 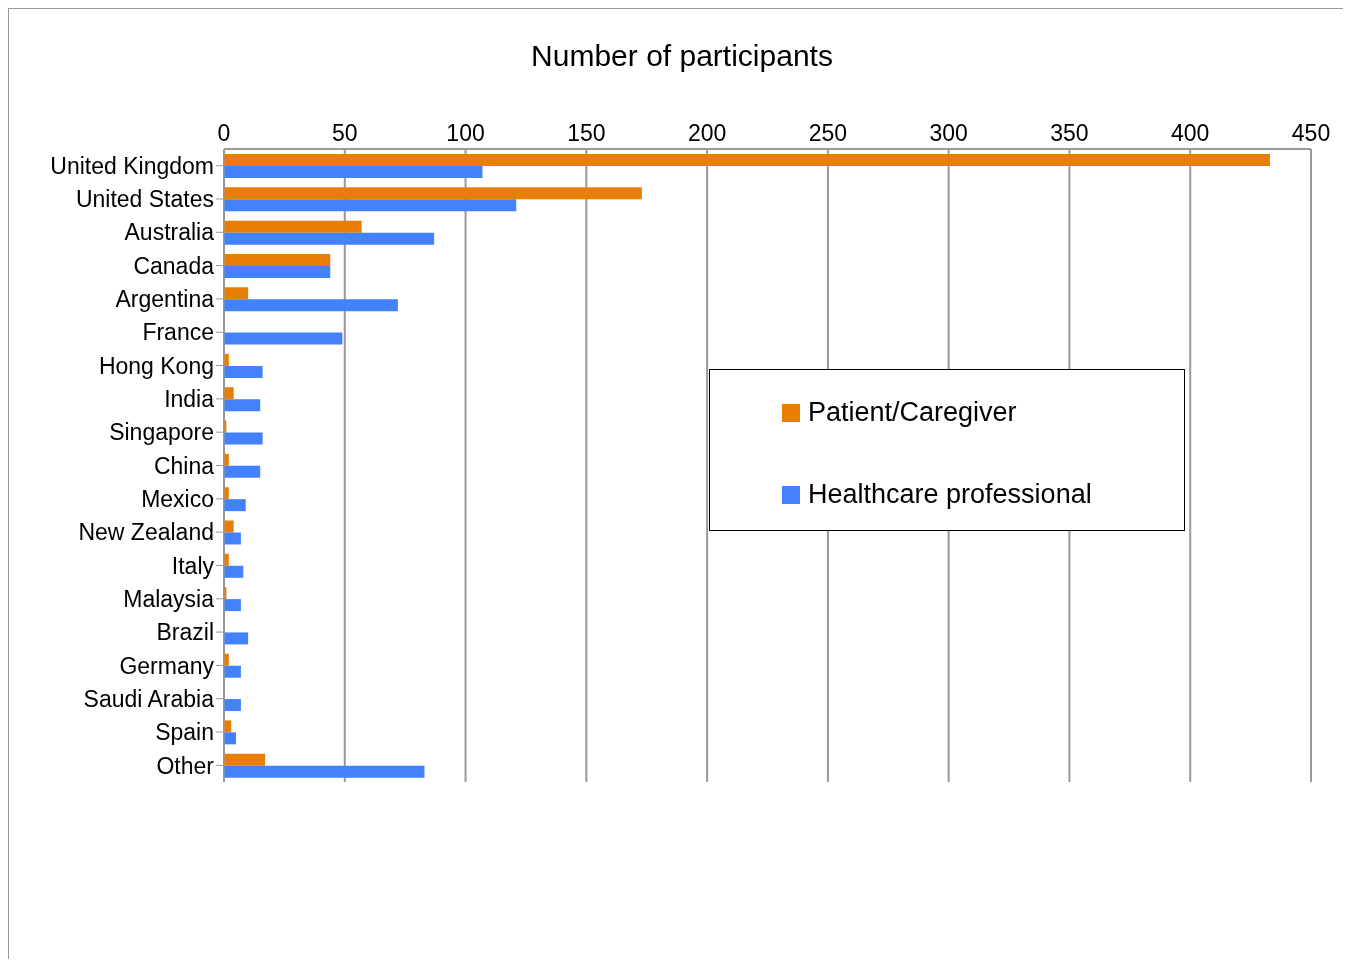 I want to click on y-tick-label: China, so click(x=184, y=465).